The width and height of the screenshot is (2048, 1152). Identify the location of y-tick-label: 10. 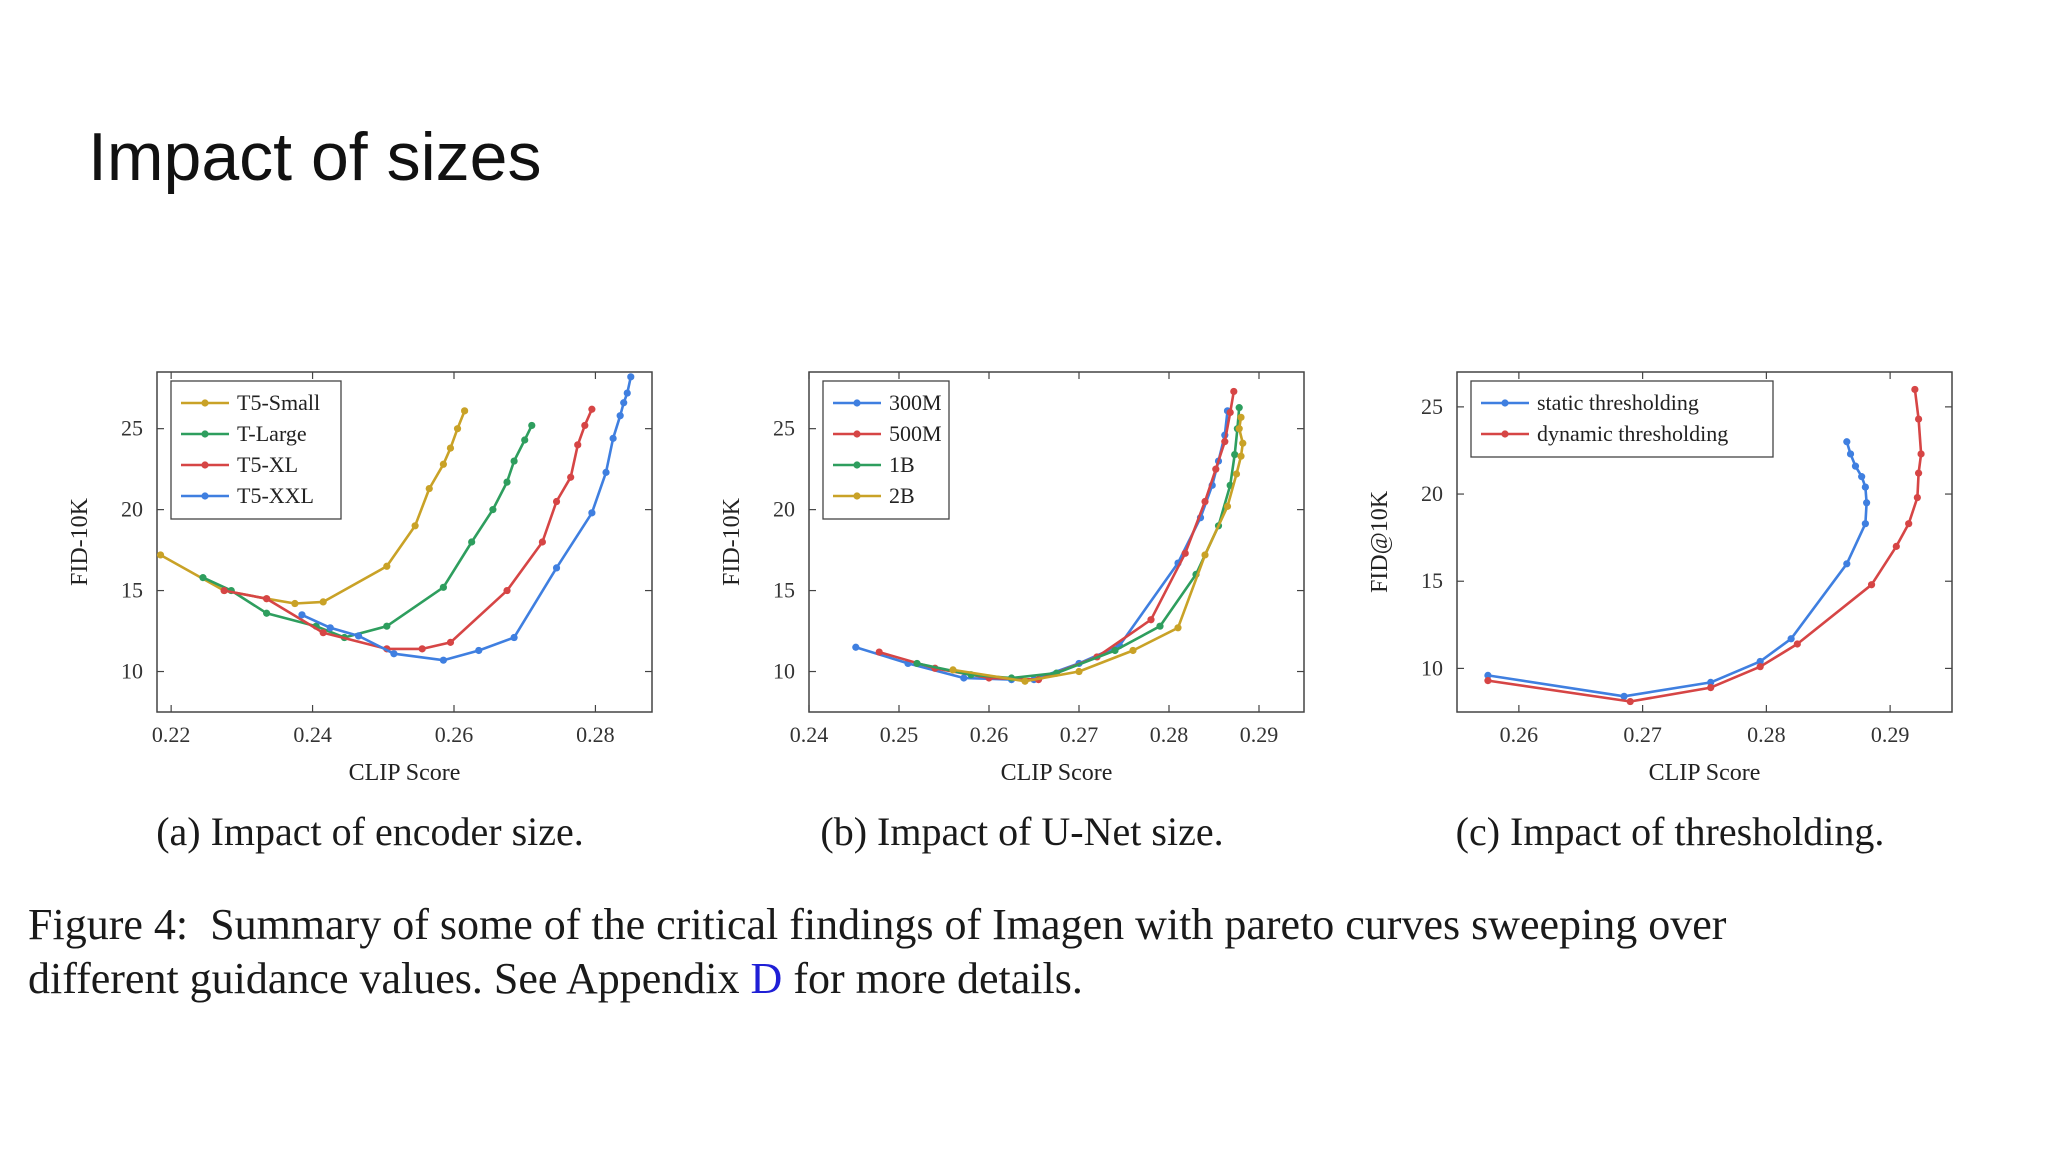
(784, 671).